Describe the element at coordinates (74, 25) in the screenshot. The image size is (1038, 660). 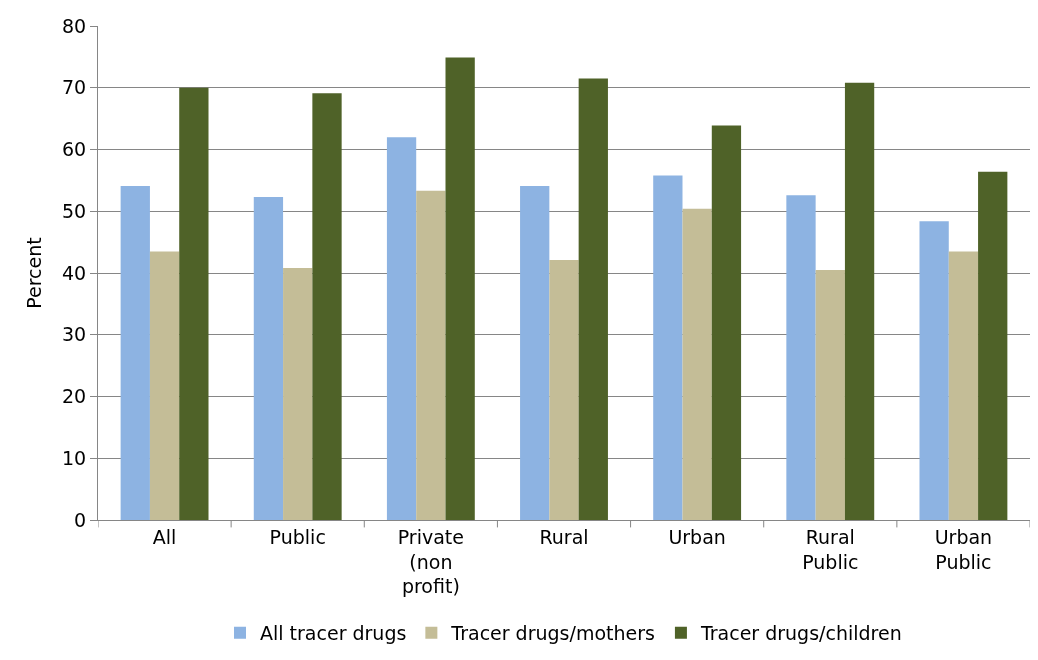
I see `y-tick-label: 80` at that location.